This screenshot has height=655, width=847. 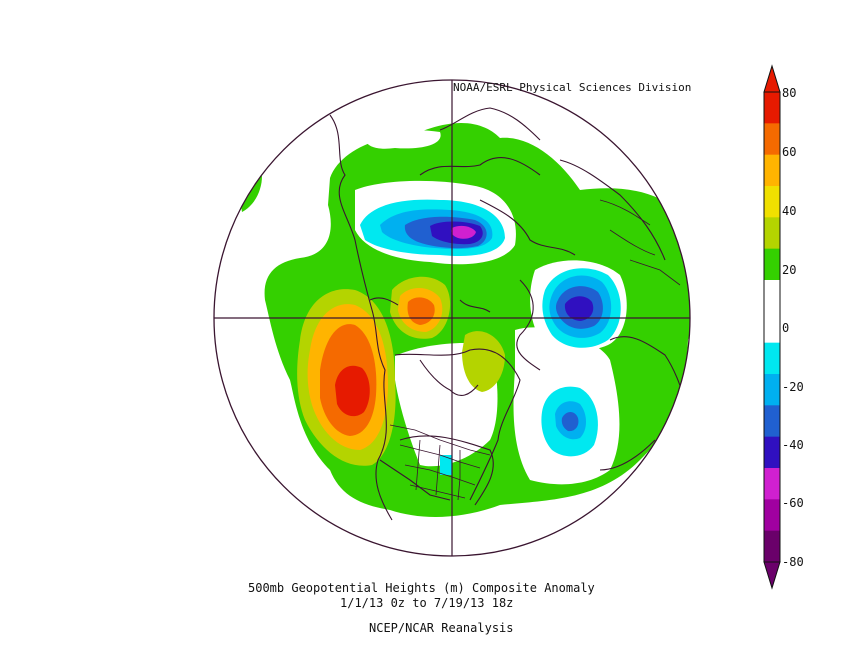 I want to click on colorbar-top-arrow, so click(x=772, y=78).